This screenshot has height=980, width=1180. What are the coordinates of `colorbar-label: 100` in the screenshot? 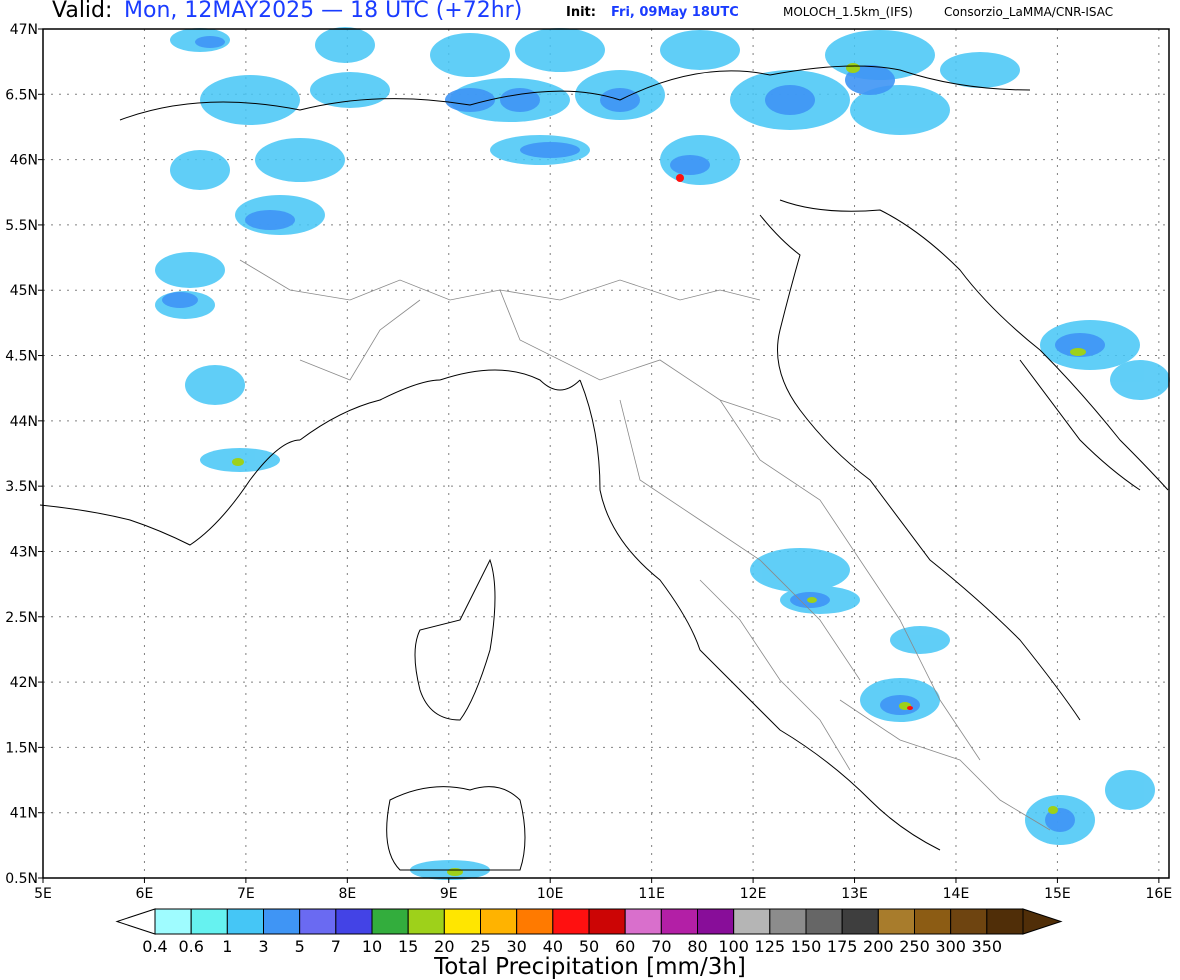 It's located at (733, 946).